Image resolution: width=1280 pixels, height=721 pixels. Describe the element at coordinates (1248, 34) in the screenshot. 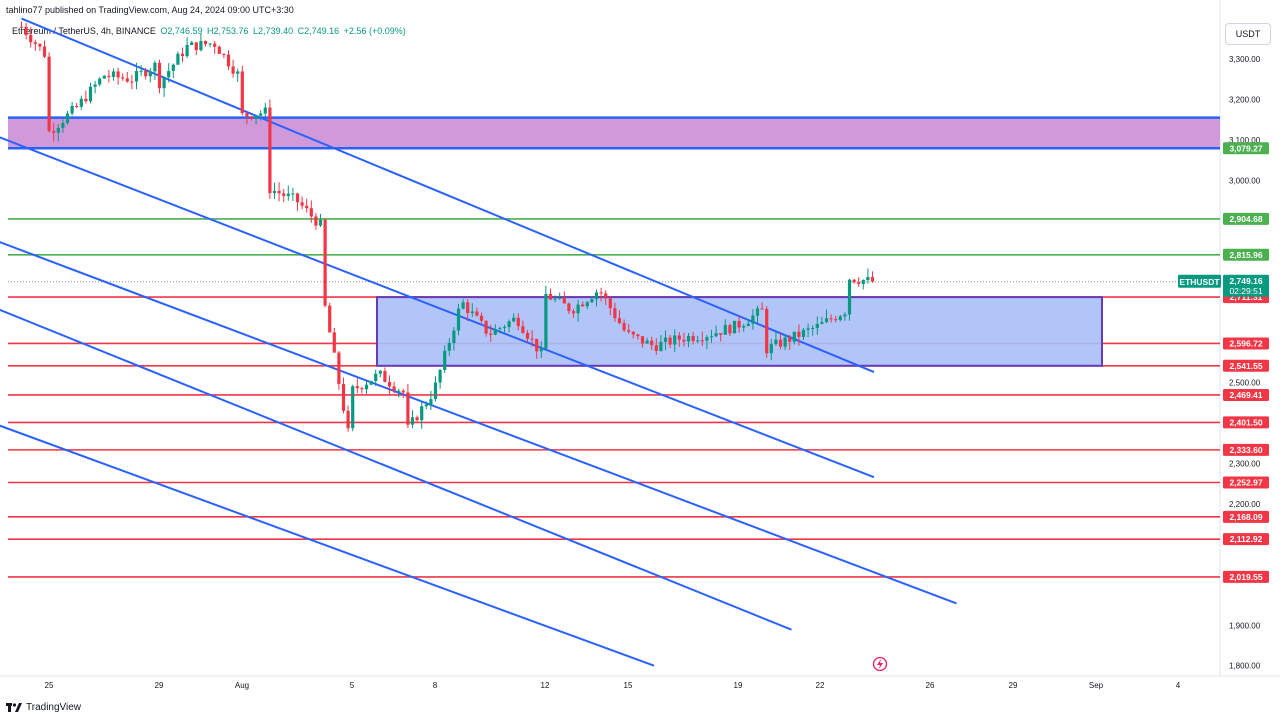

I see `currency-selector: USDT` at that location.